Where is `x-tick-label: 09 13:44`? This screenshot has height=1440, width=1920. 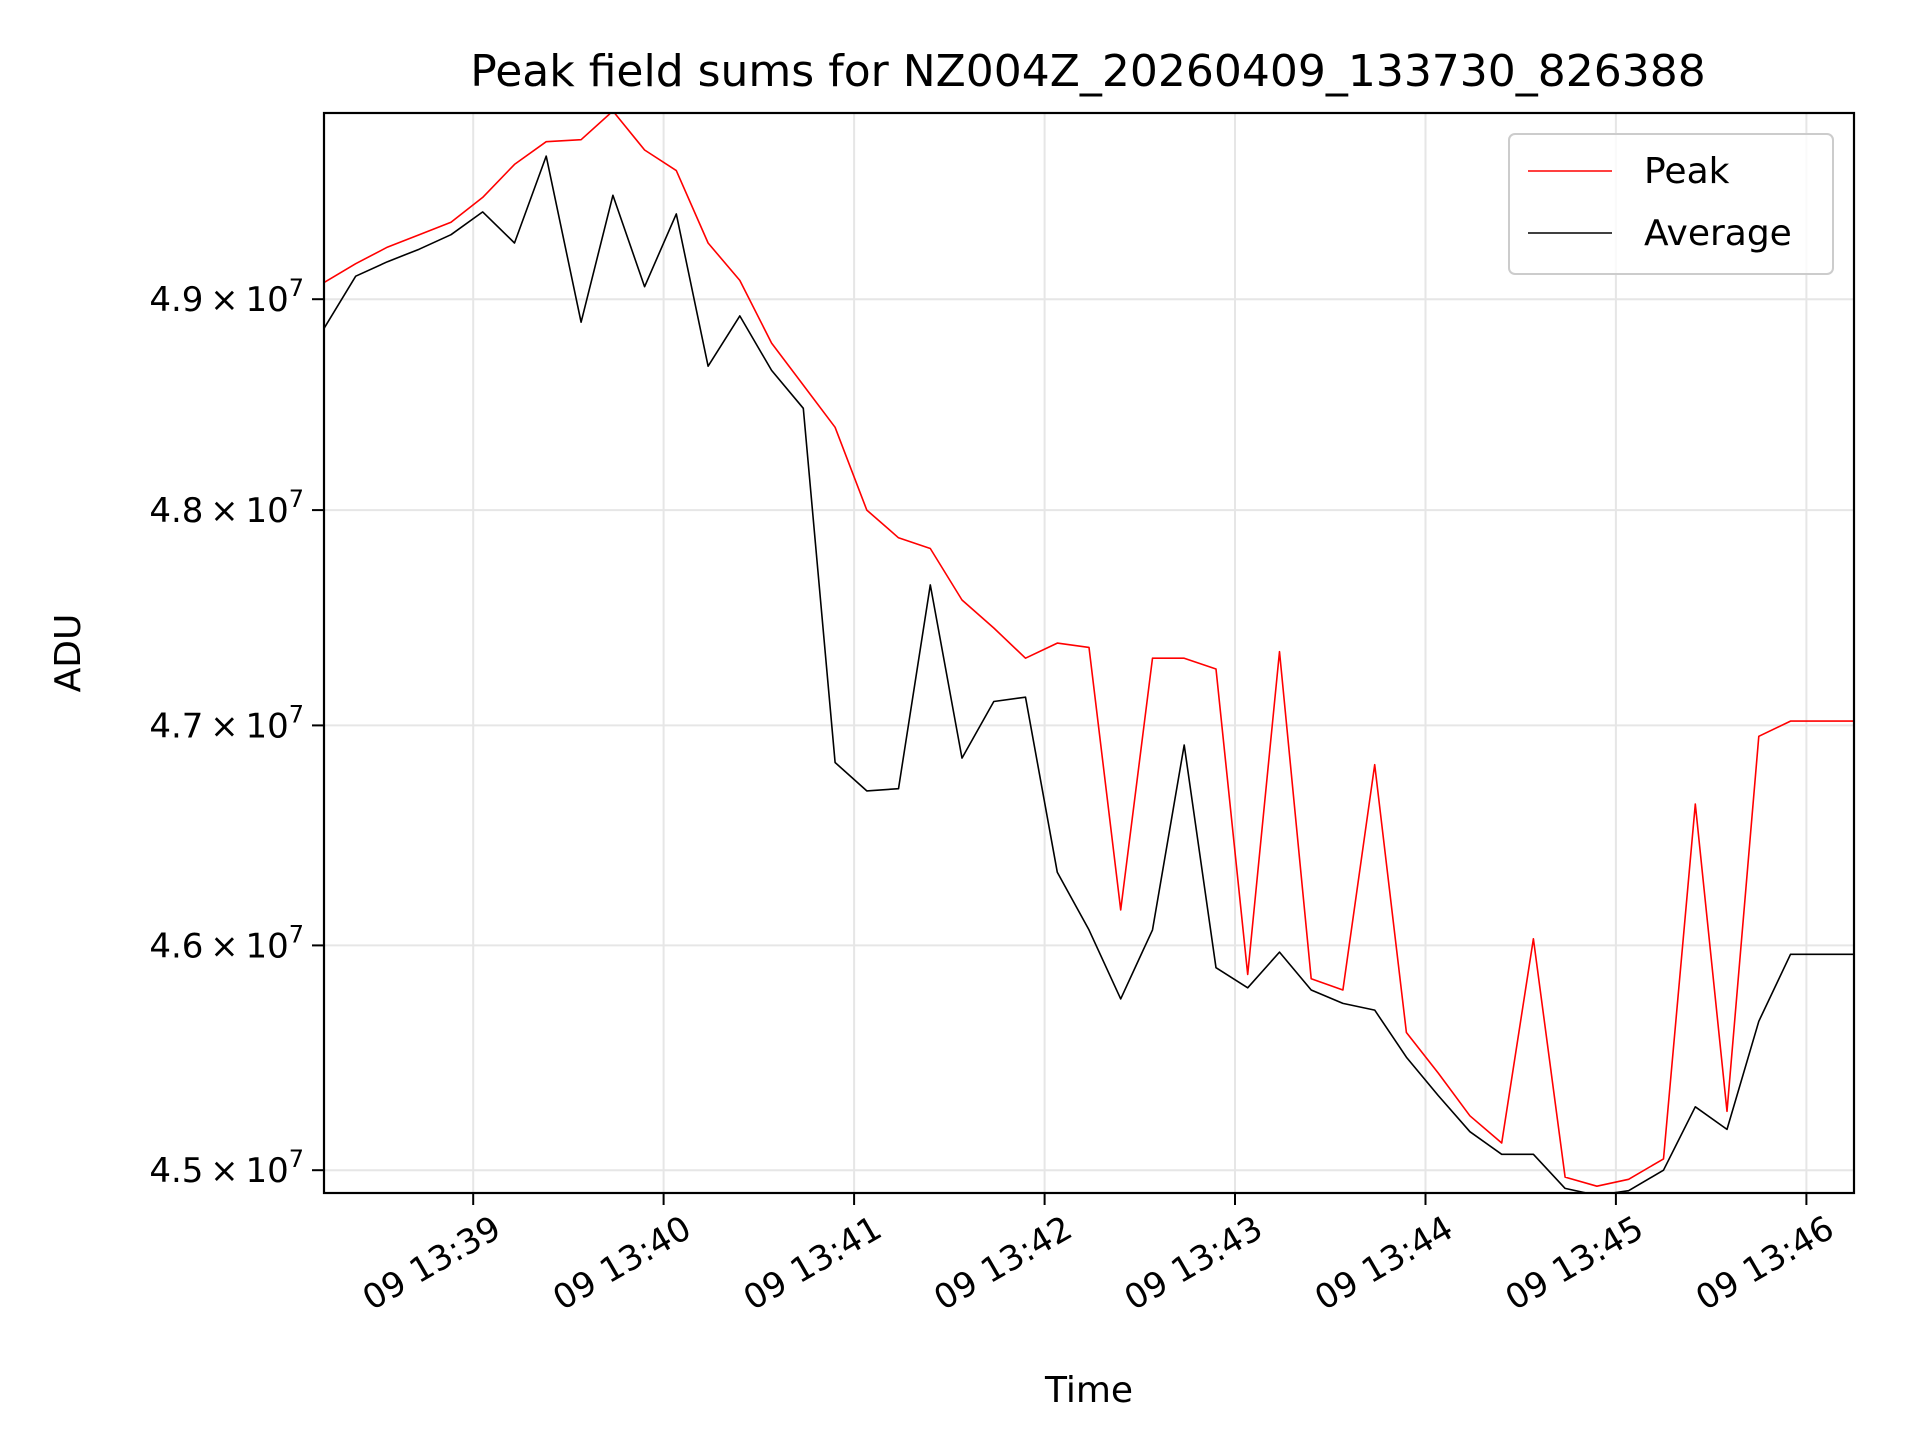
x-tick-label: 09 13:44 is located at coordinates (1384, 1263).